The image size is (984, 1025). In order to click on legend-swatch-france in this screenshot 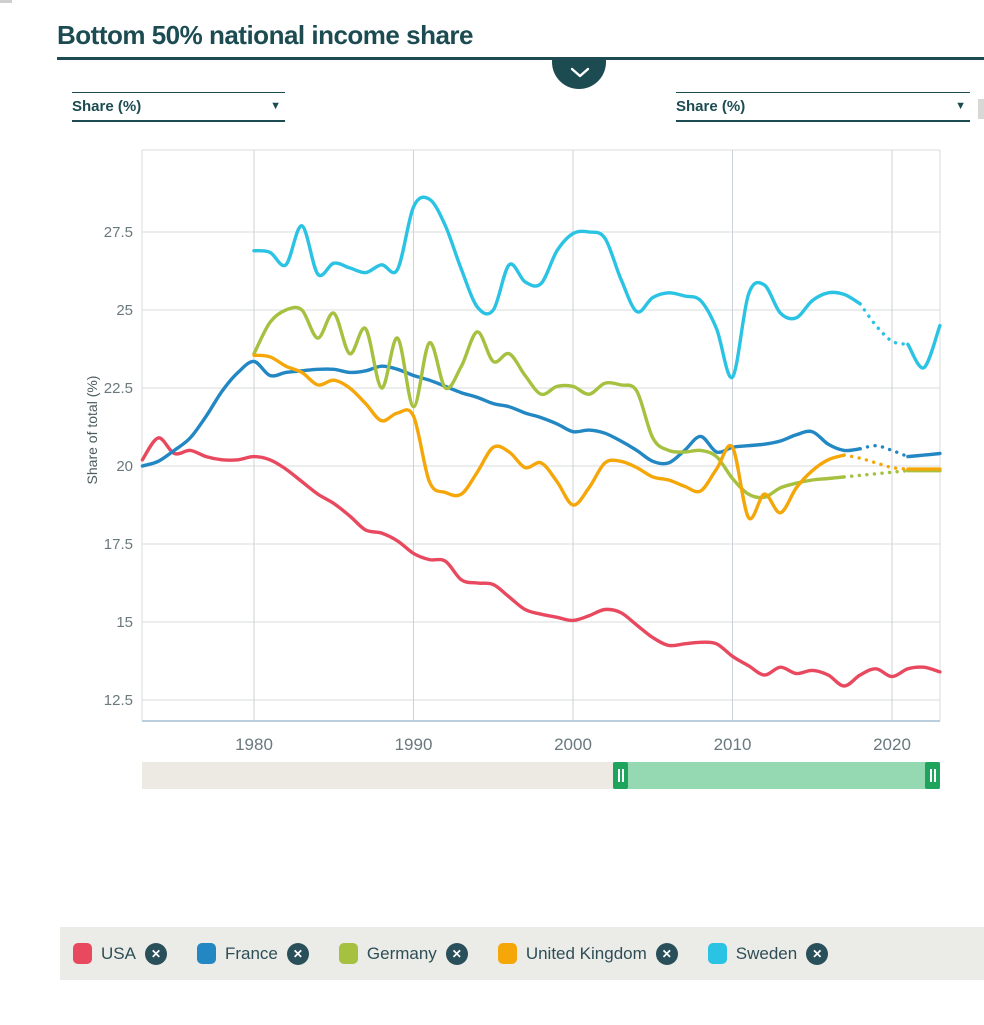, I will do `click(206, 953)`.